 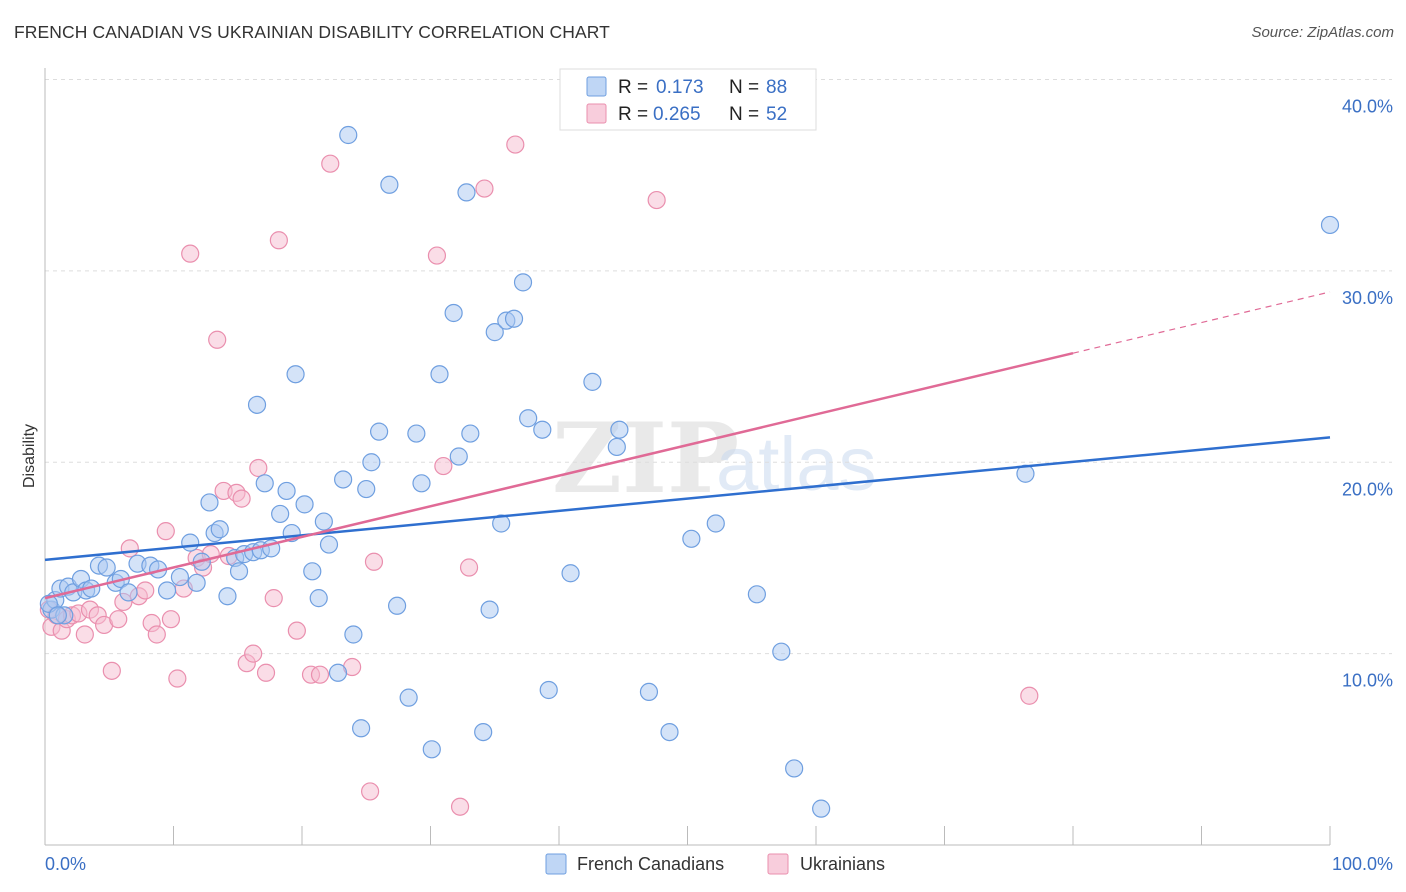 What do you see at coordinates (645, 458) in the screenshot?
I see `watermark-zip: ZIP` at bounding box center [645, 458].